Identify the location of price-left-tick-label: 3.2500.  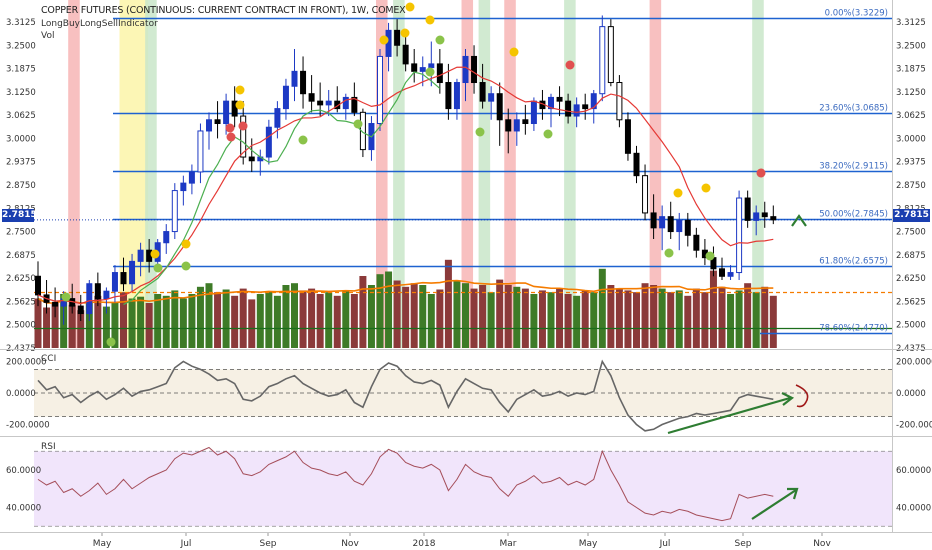
(21, 46).